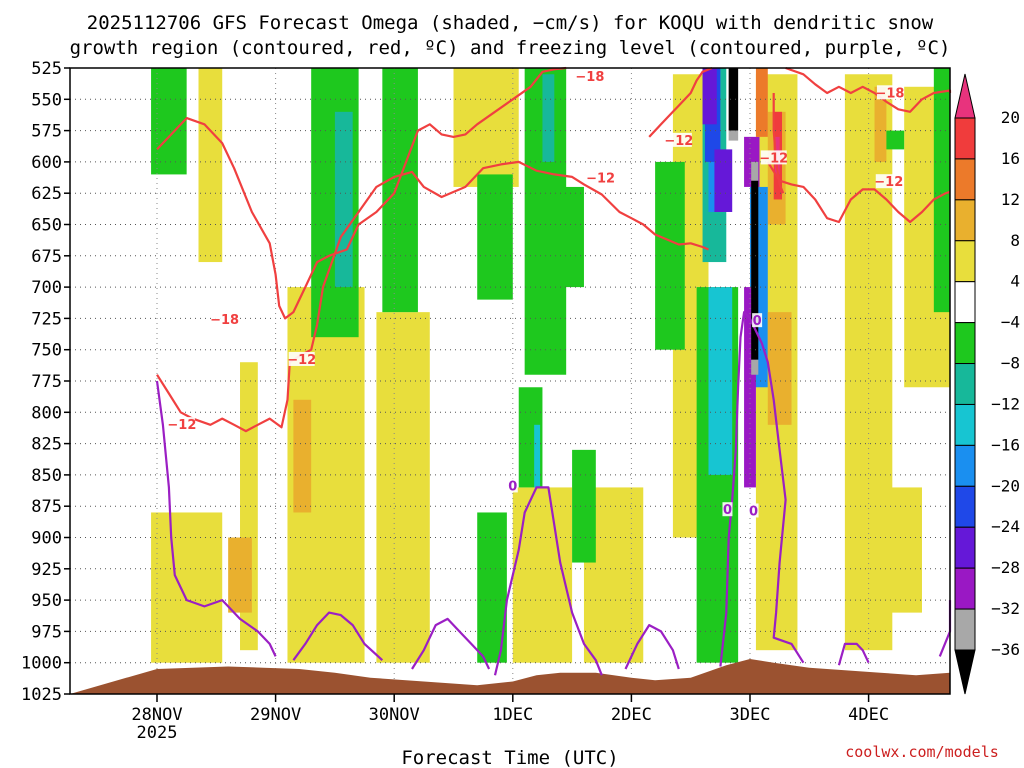  I want to click on y-tick-label: 600, so click(46, 163).